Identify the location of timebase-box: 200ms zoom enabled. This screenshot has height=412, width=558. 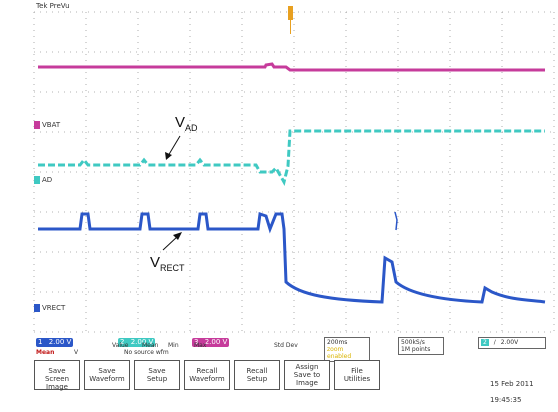
(347, 349).